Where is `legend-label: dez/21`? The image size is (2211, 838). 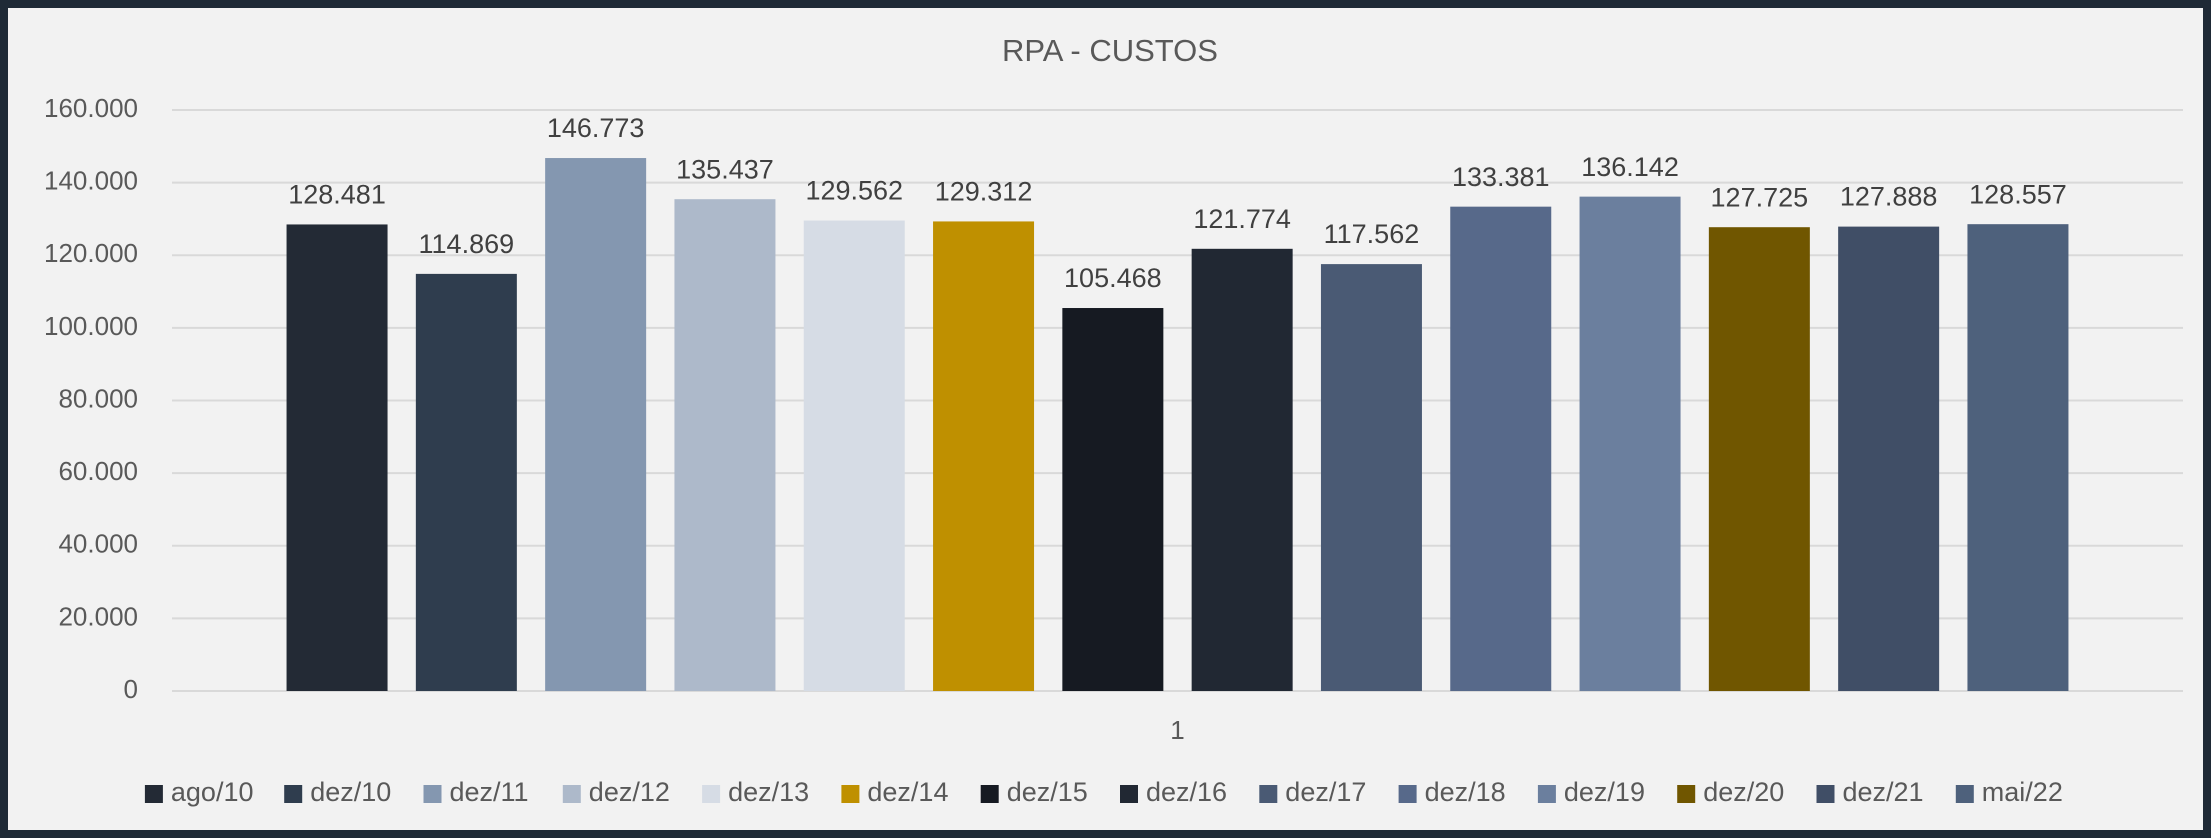 legend-label: dez/21 is located at coordinates (1883, 792).